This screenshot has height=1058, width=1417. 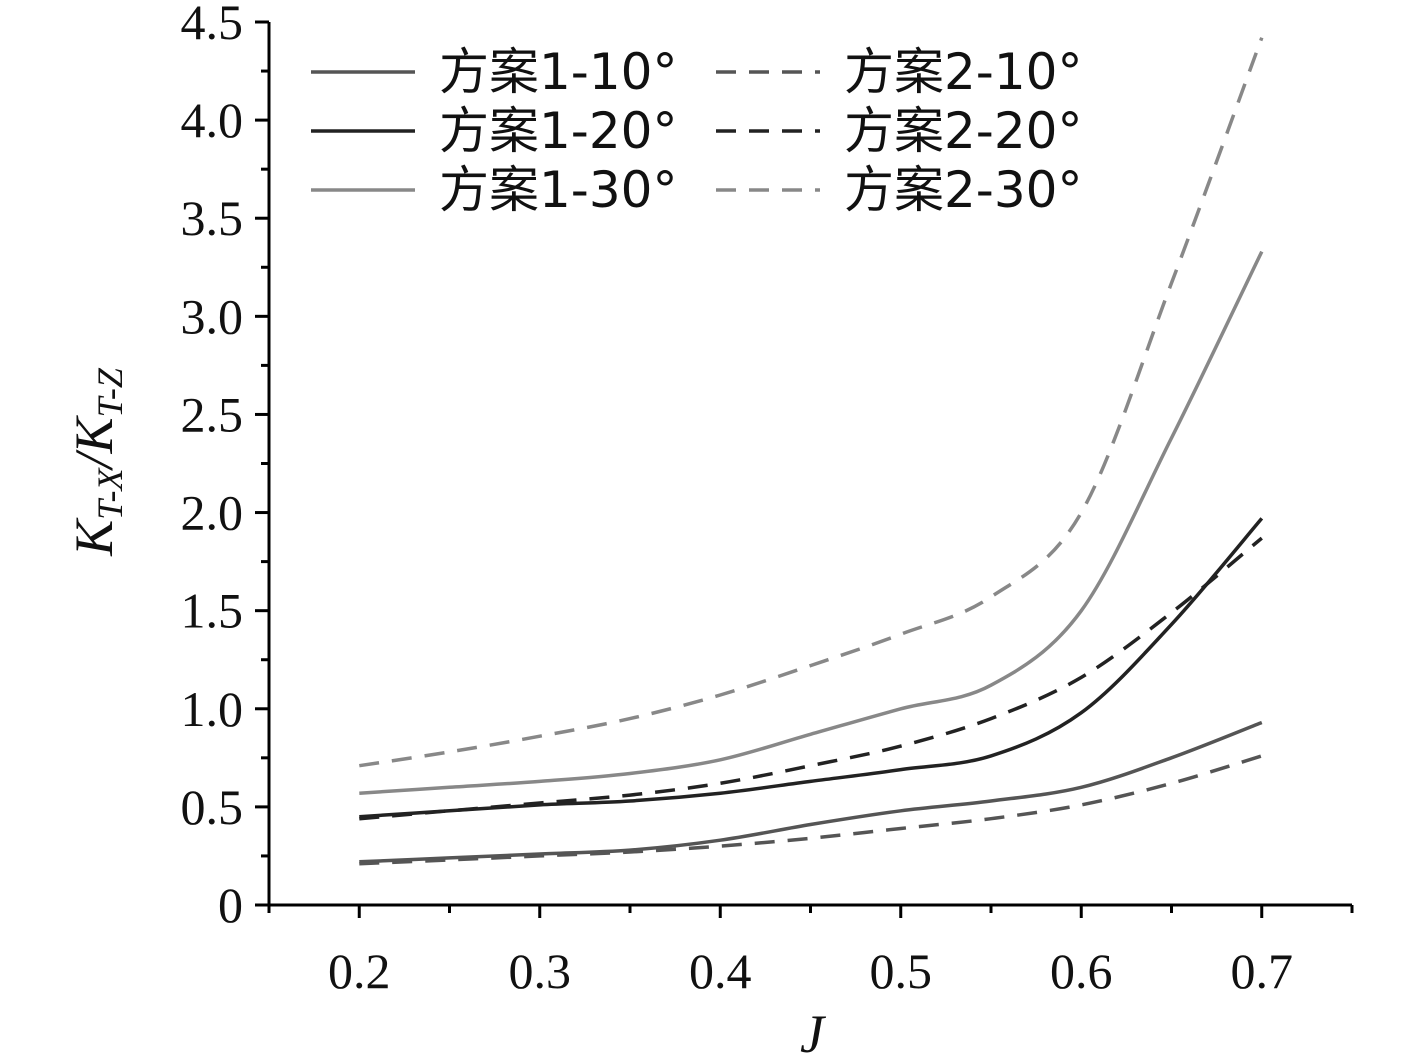 What do you see at coordinates (720, 971) in the screenshot?
I see `x-tick-label: 0.4` at bounding box center [720, 971].